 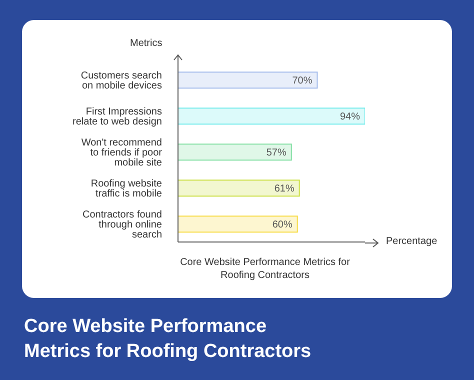 What do you see at coordinates (284, 189) in the screenshot?
I see `data-label: 61%` at bounding box center [284, 189].